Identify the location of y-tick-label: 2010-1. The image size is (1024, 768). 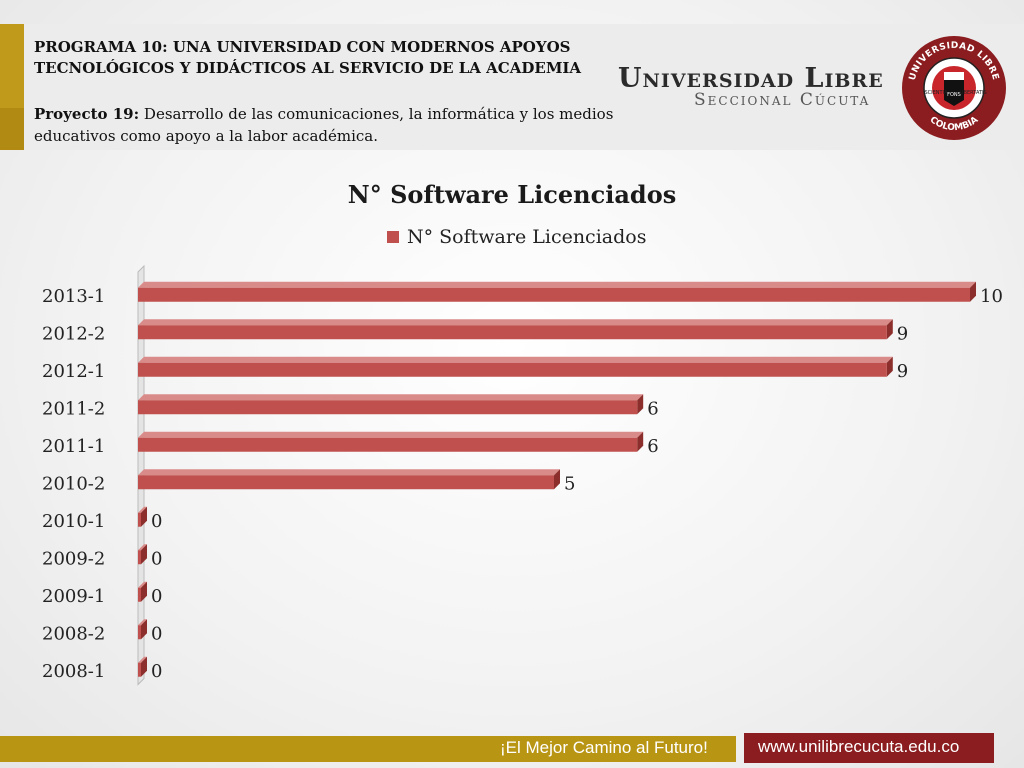
(73, 521).